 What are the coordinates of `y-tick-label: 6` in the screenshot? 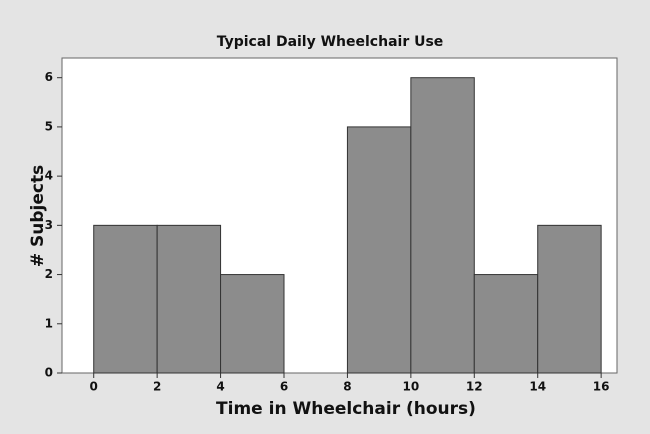 It's located at (49, 77).